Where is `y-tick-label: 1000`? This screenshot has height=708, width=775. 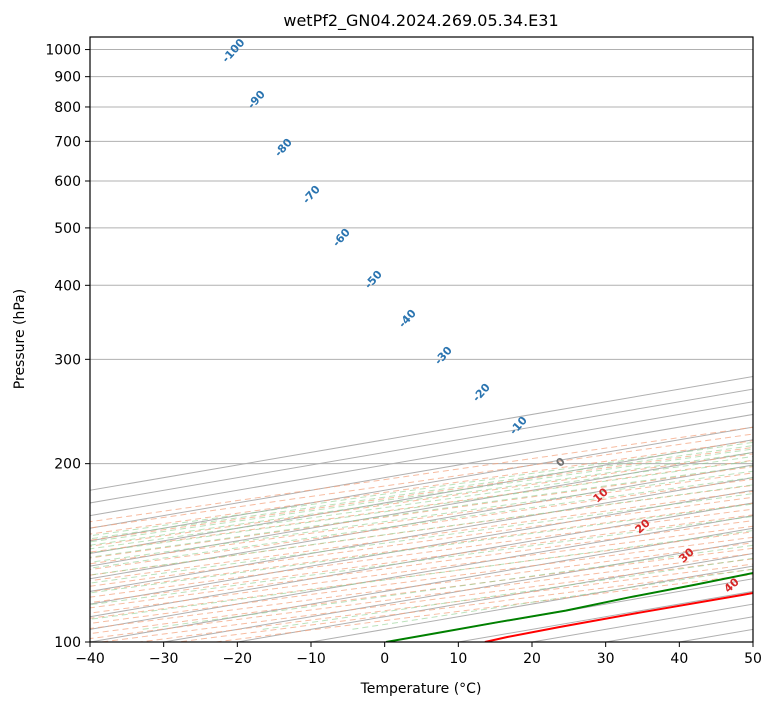
y-tick-label: 1000 is located at coordinates (63, 51).